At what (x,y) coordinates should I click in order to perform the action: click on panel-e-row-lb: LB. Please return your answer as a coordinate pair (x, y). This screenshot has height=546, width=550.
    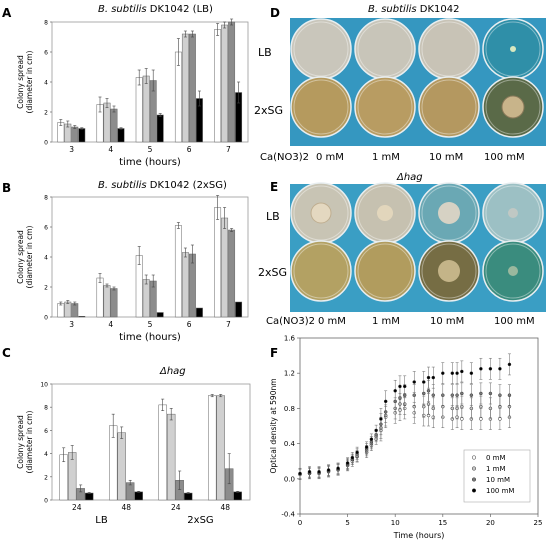
    Looking at the image, I should click on (273, 216).